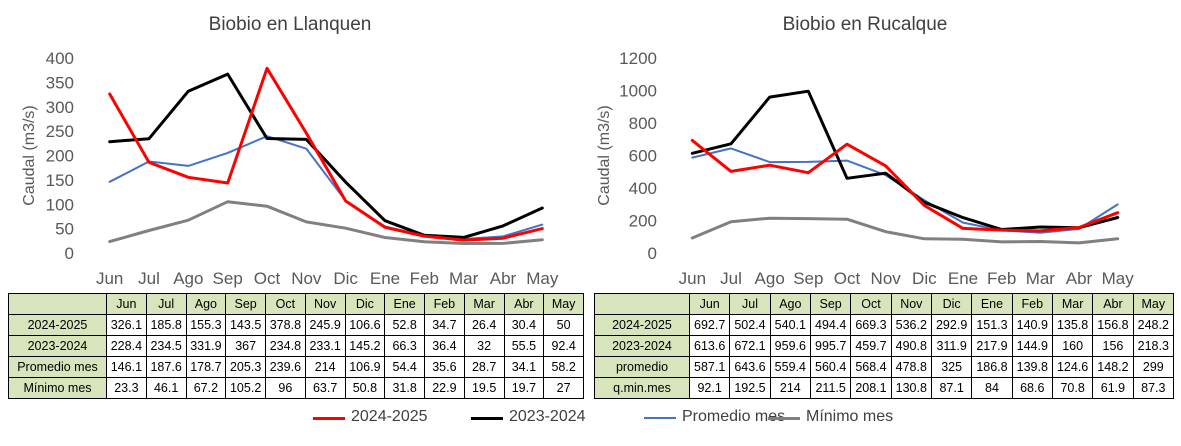 This screenshot has width=1181, height=446. Describe the element at coordinates (285, 346) in the screenshot. I see `table-cell: 234.8` at that location.